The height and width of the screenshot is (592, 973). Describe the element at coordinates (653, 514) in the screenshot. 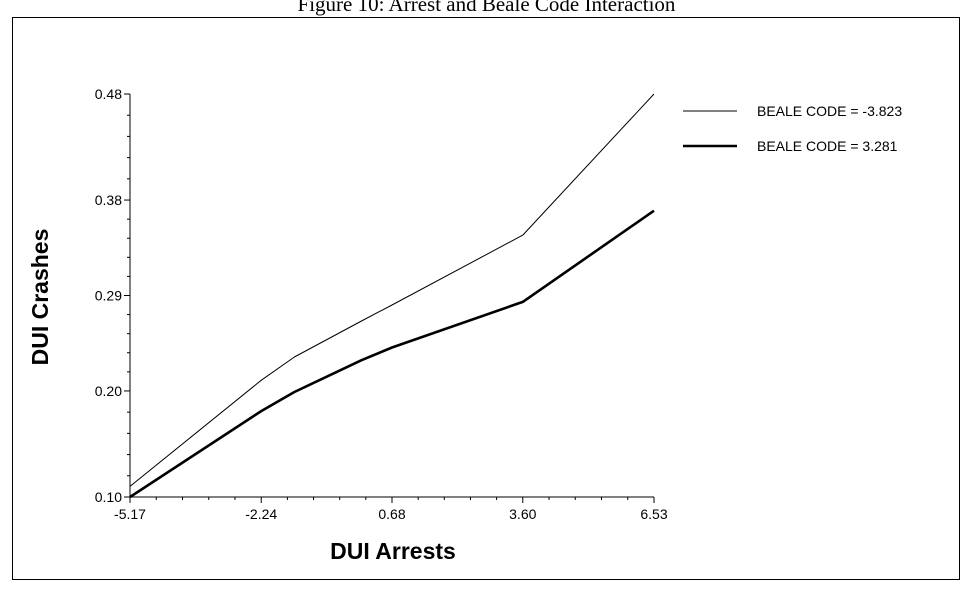

I see `x-tick-label: 6.53` at that location.